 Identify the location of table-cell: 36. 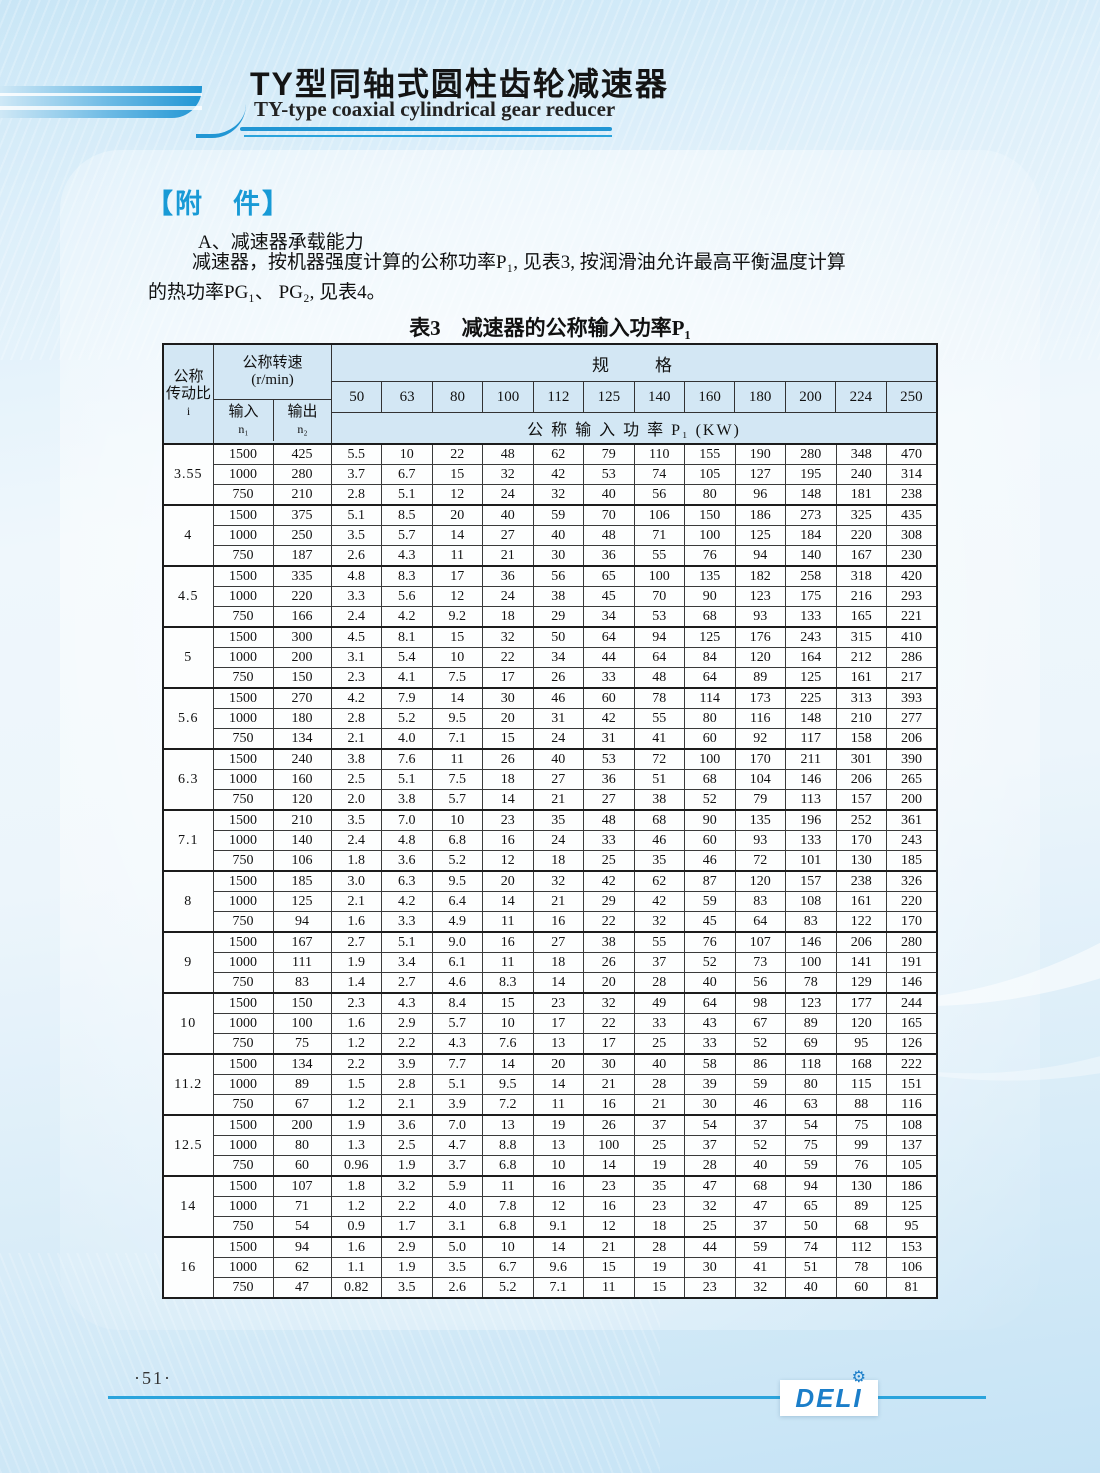
(609, 556).